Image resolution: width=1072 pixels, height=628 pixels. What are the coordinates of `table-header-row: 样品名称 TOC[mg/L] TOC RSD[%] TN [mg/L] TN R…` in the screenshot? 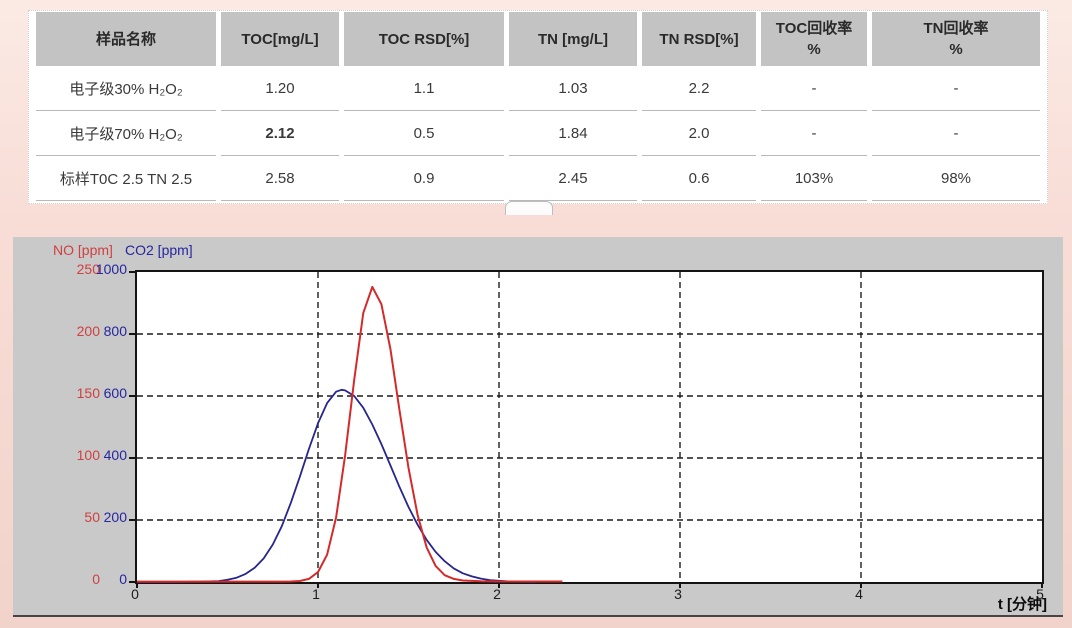 It's located at (538, 39).